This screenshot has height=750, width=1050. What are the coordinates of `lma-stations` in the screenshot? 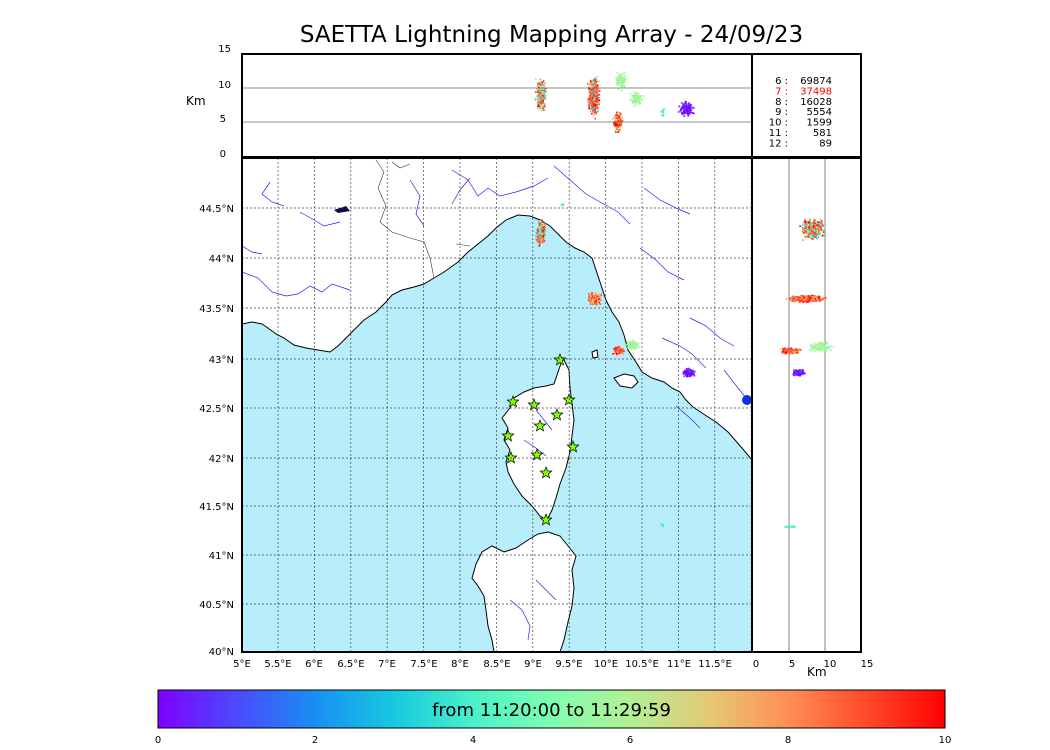 It's located at (540, 439).